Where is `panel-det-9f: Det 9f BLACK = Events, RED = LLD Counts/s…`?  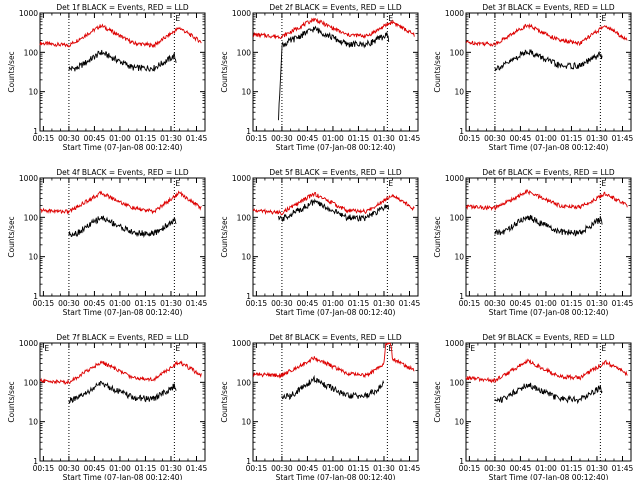 panel-det-9f: Det 9f BLACK = Events, RED = LLD Counts/s… is located at coordinates (533, 406).